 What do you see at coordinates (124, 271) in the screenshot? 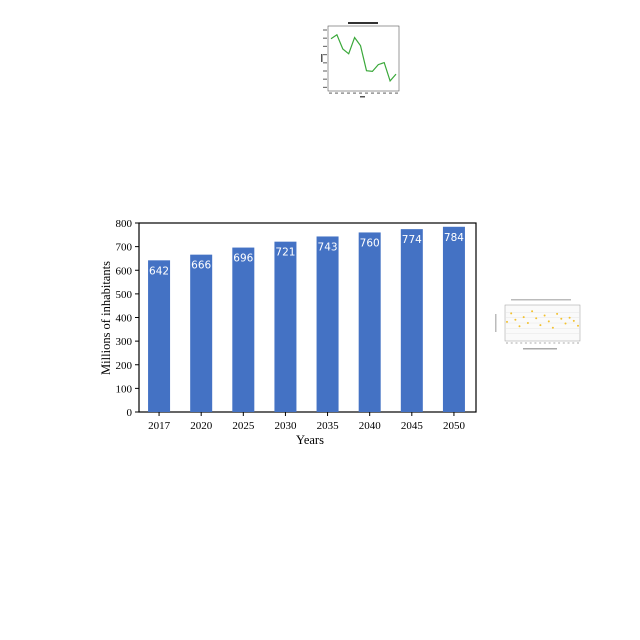
I see `y-tick-label: 600` at bounding box center [124, 271].